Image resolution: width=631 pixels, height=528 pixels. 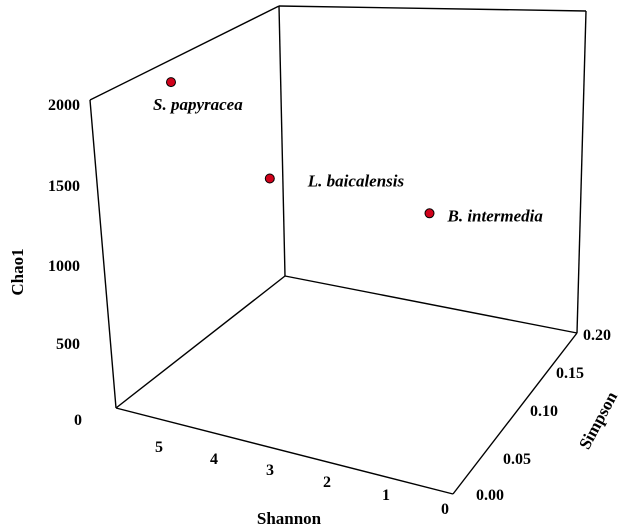 I want to click on frame-floor-x-edge, so click(x=284, y=451).